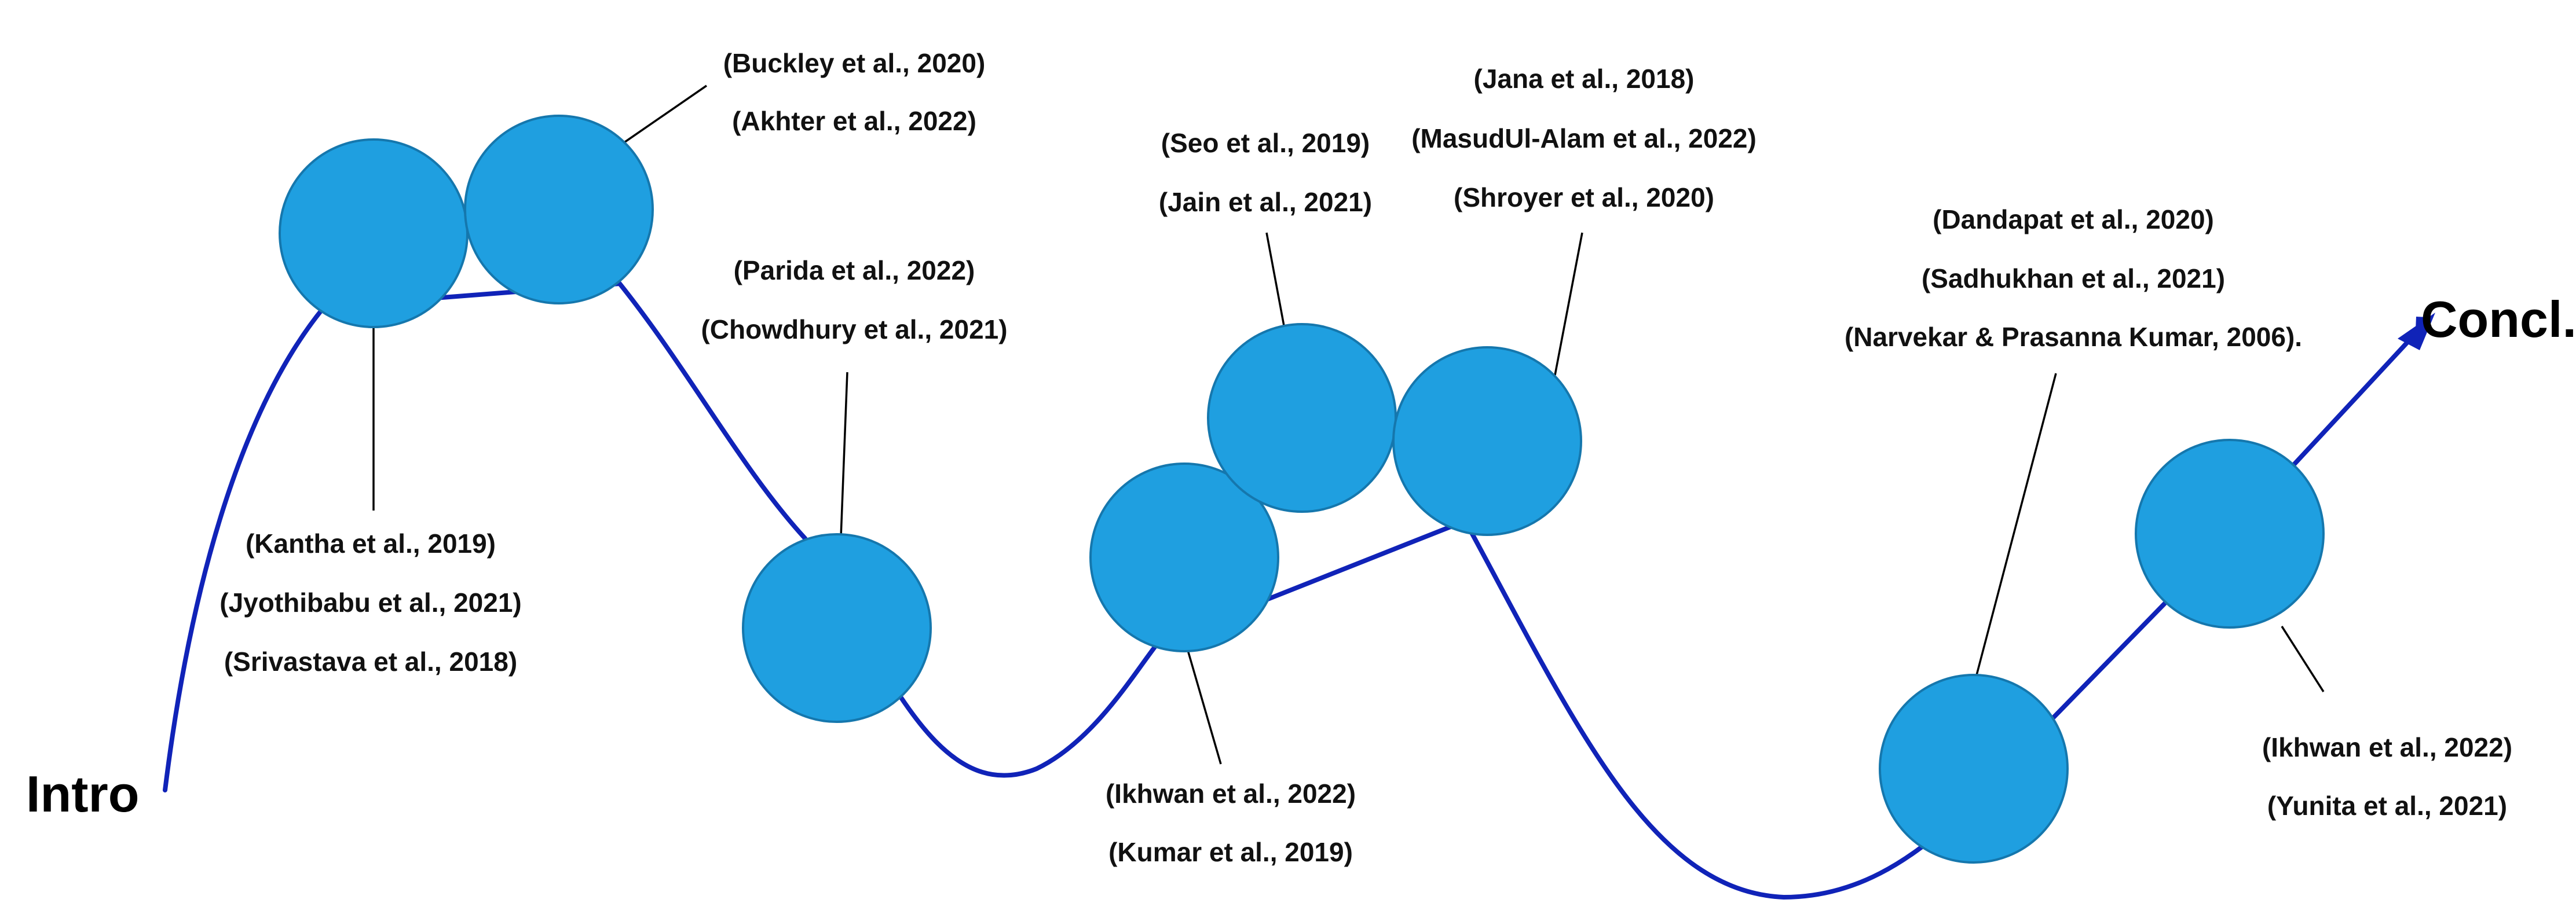 The width and height of the screenshot is (2576, 903). Describe the element at coordinates (371, 544) in the screenshot. I see `citation: (Kantha et al., 2019)` at that location.